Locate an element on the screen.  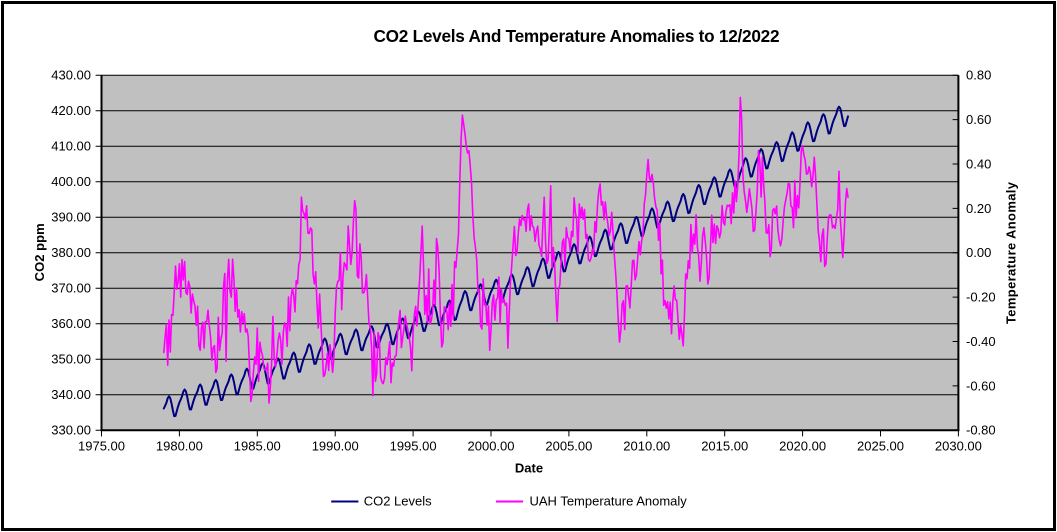
svg-text: -0.20 is located at coordinates (981, 297).